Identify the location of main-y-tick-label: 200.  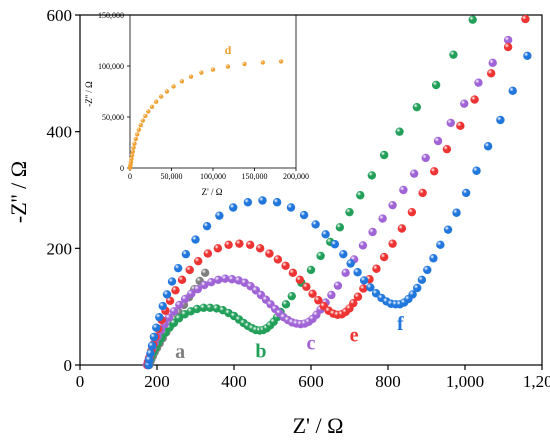
(60, 248).